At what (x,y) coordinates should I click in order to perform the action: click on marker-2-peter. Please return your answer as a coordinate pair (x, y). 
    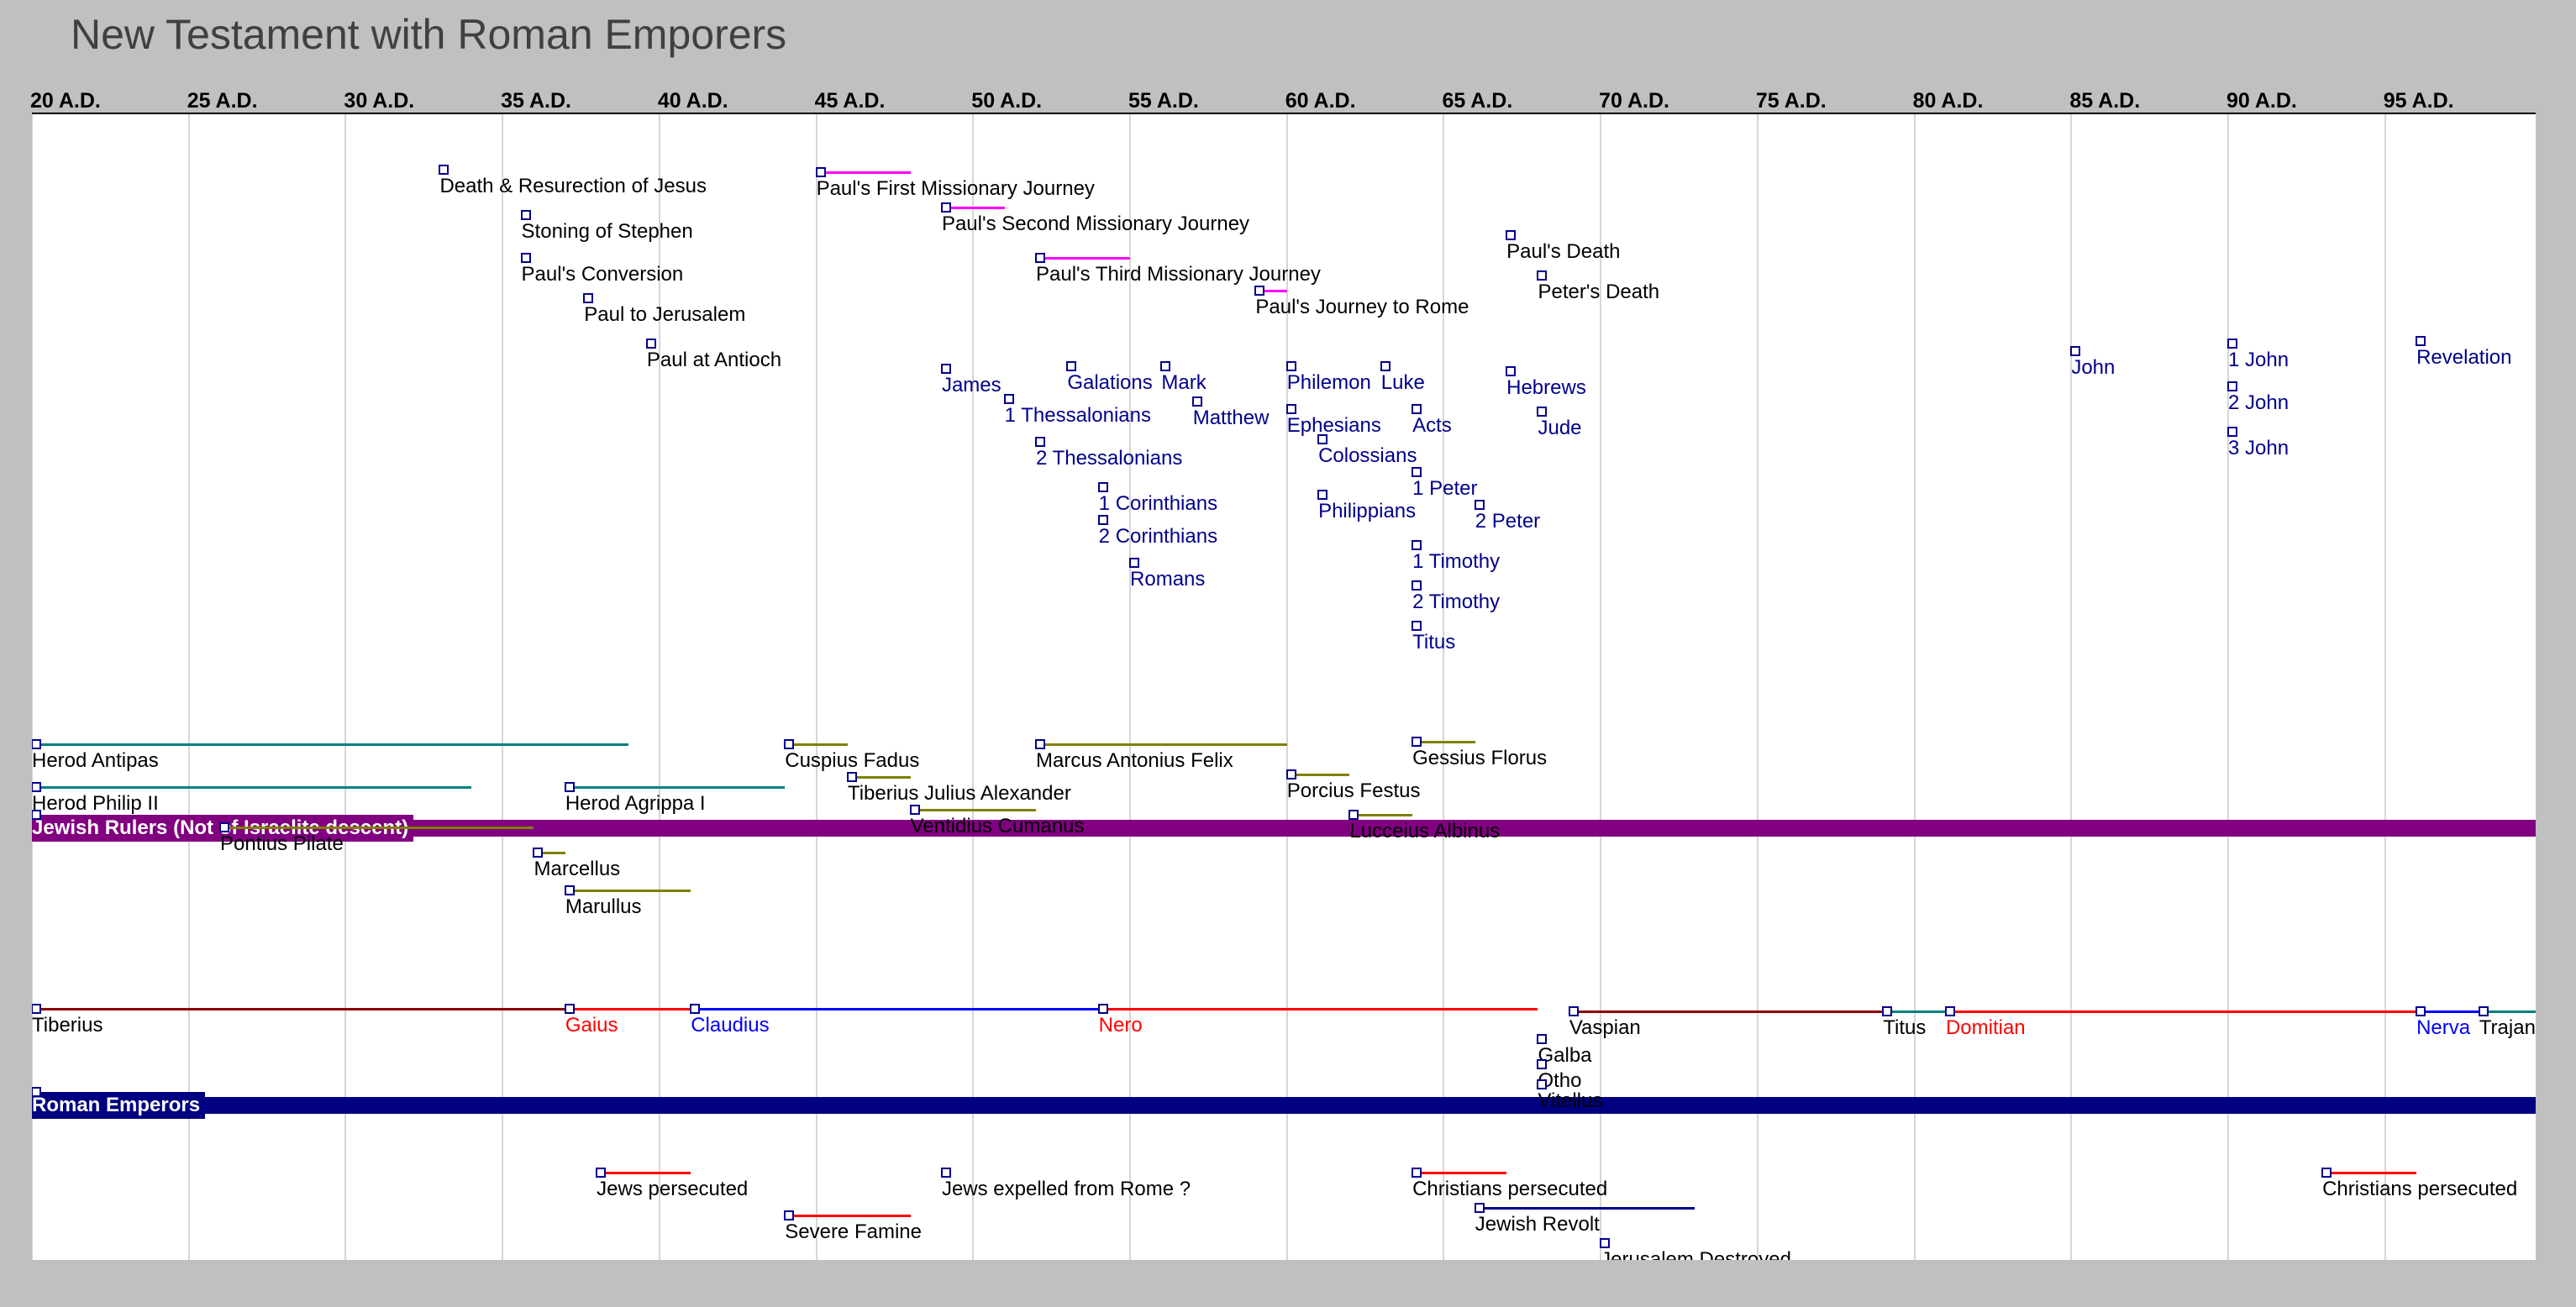
    Looking at the image, I should click on (1479, 505).